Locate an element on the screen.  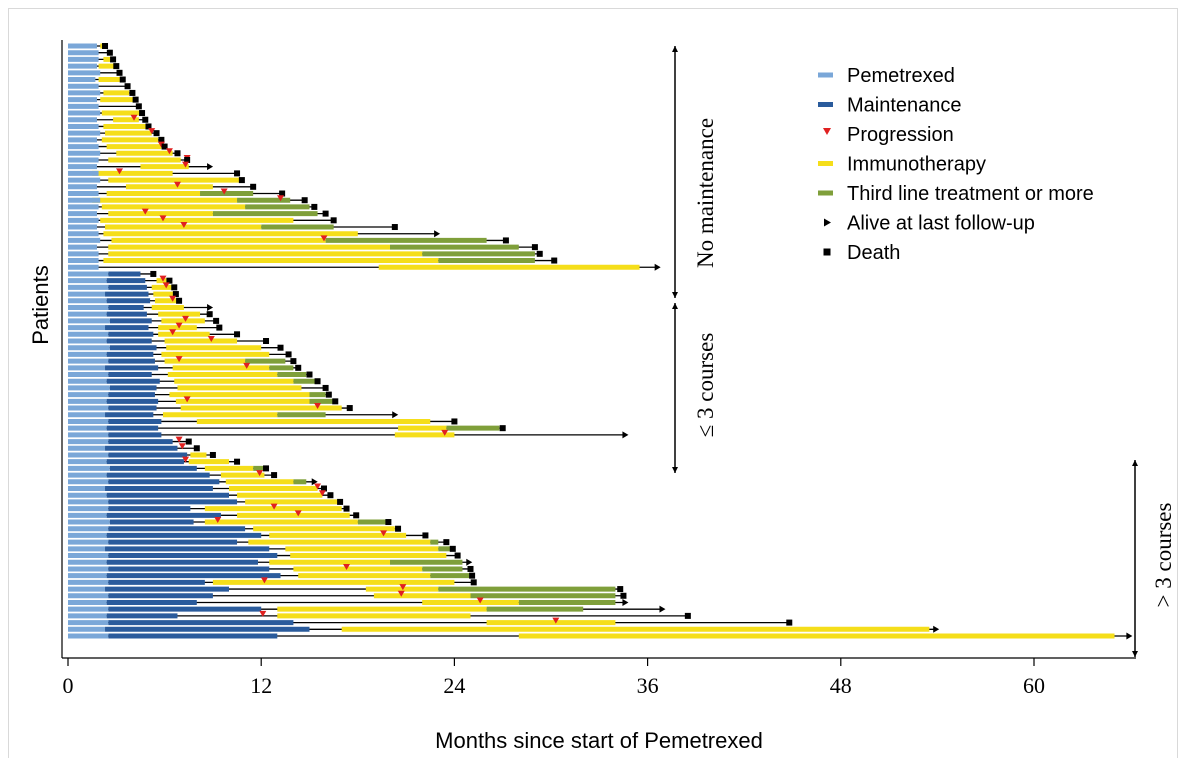
x-tick-label: 24 is located at coordinates (454, 685).